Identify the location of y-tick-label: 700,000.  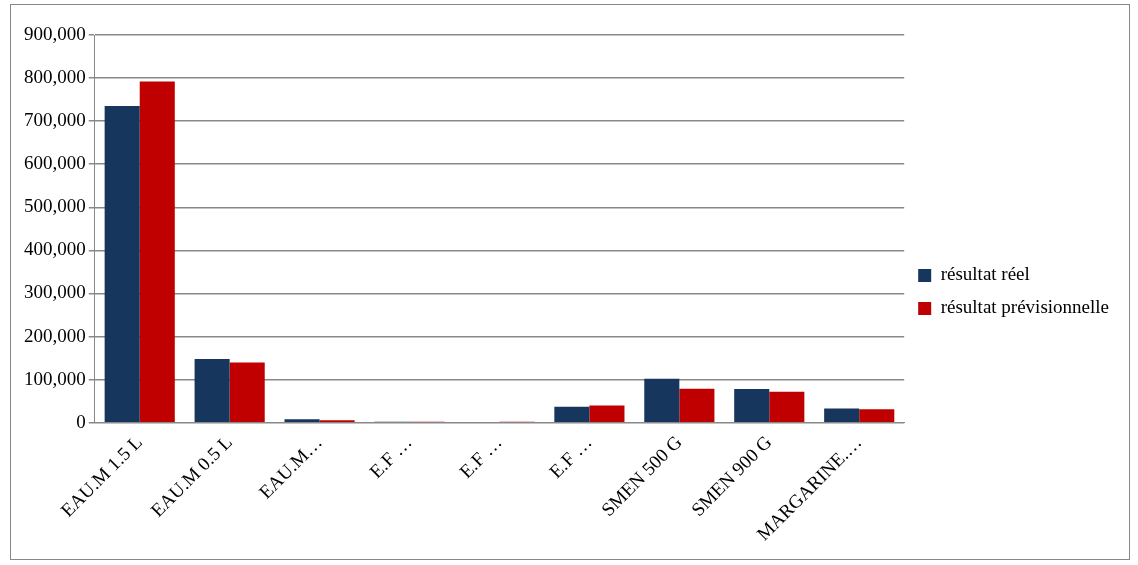
(55, 120).